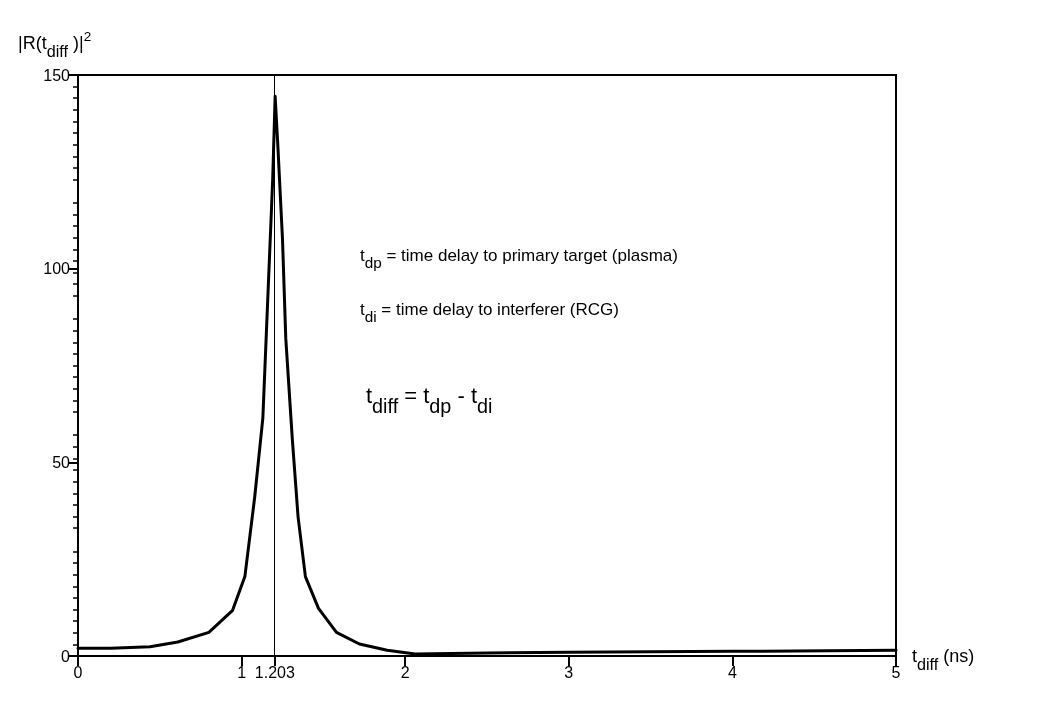 This screenshot has width=1048, height=702. What do you see at coordinates (732, 672) in the screenshot?
I see `x-tick-label: 4` at bounding box center [732, 672].